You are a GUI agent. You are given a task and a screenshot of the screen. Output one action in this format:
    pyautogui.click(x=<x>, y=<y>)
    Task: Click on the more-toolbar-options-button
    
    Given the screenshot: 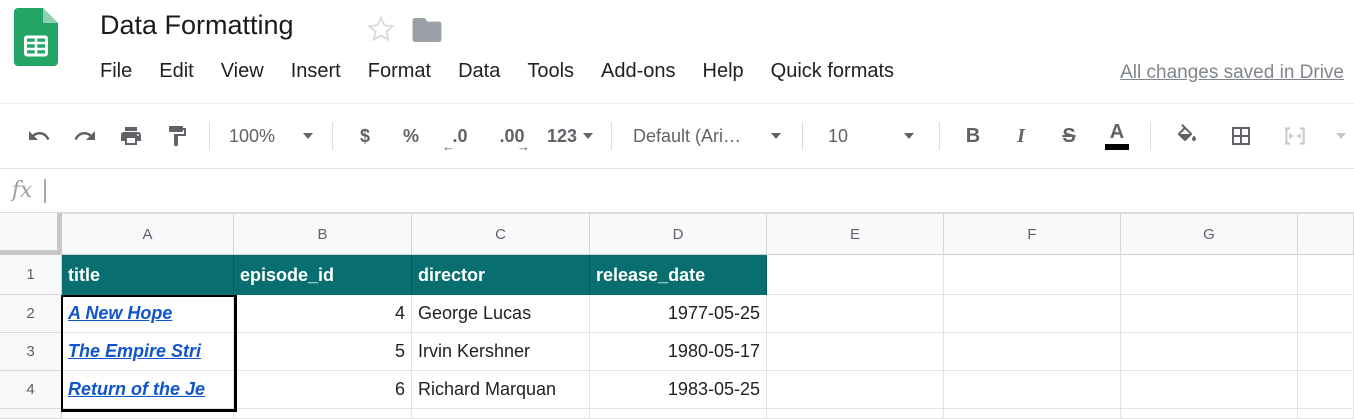 What is the action you would take?
    pyautogui.click(x=1341, y=136)
    